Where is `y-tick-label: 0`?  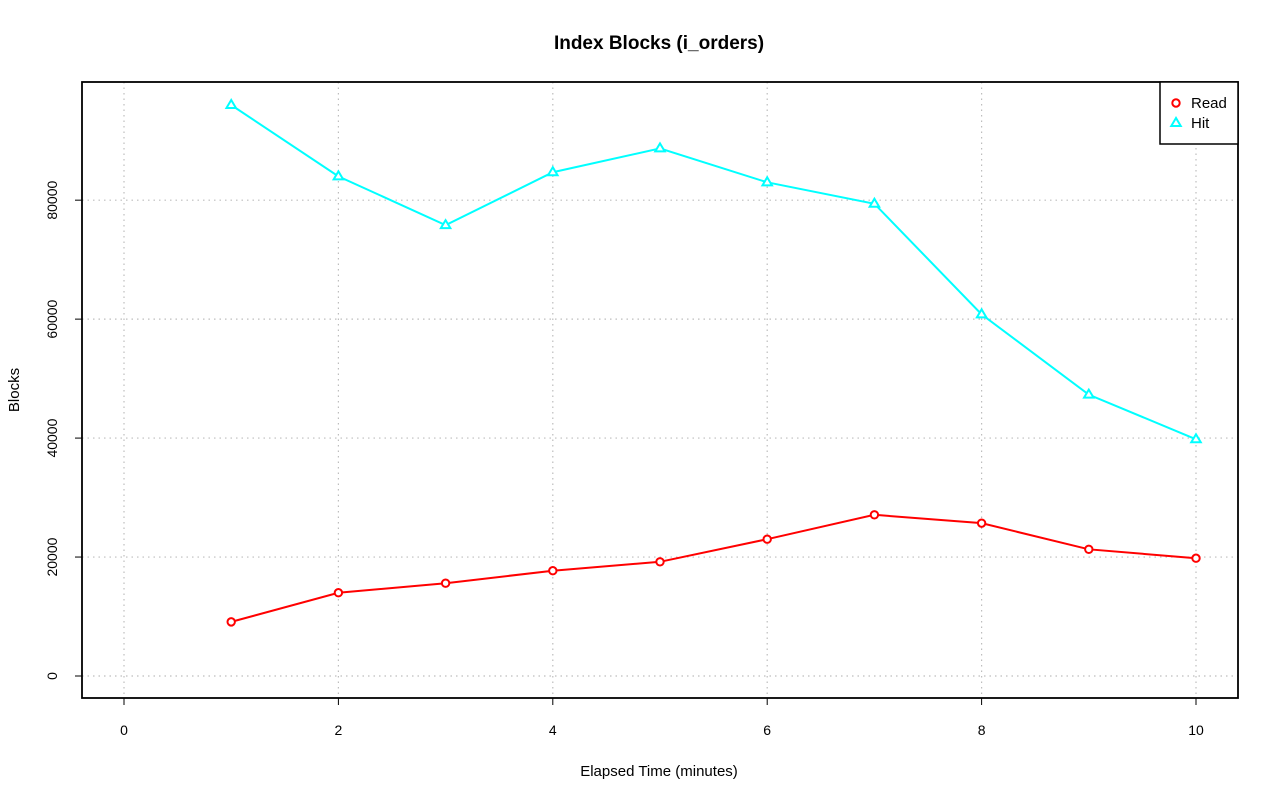
y-tick-label: 0 is located at coordinates (52, 676).